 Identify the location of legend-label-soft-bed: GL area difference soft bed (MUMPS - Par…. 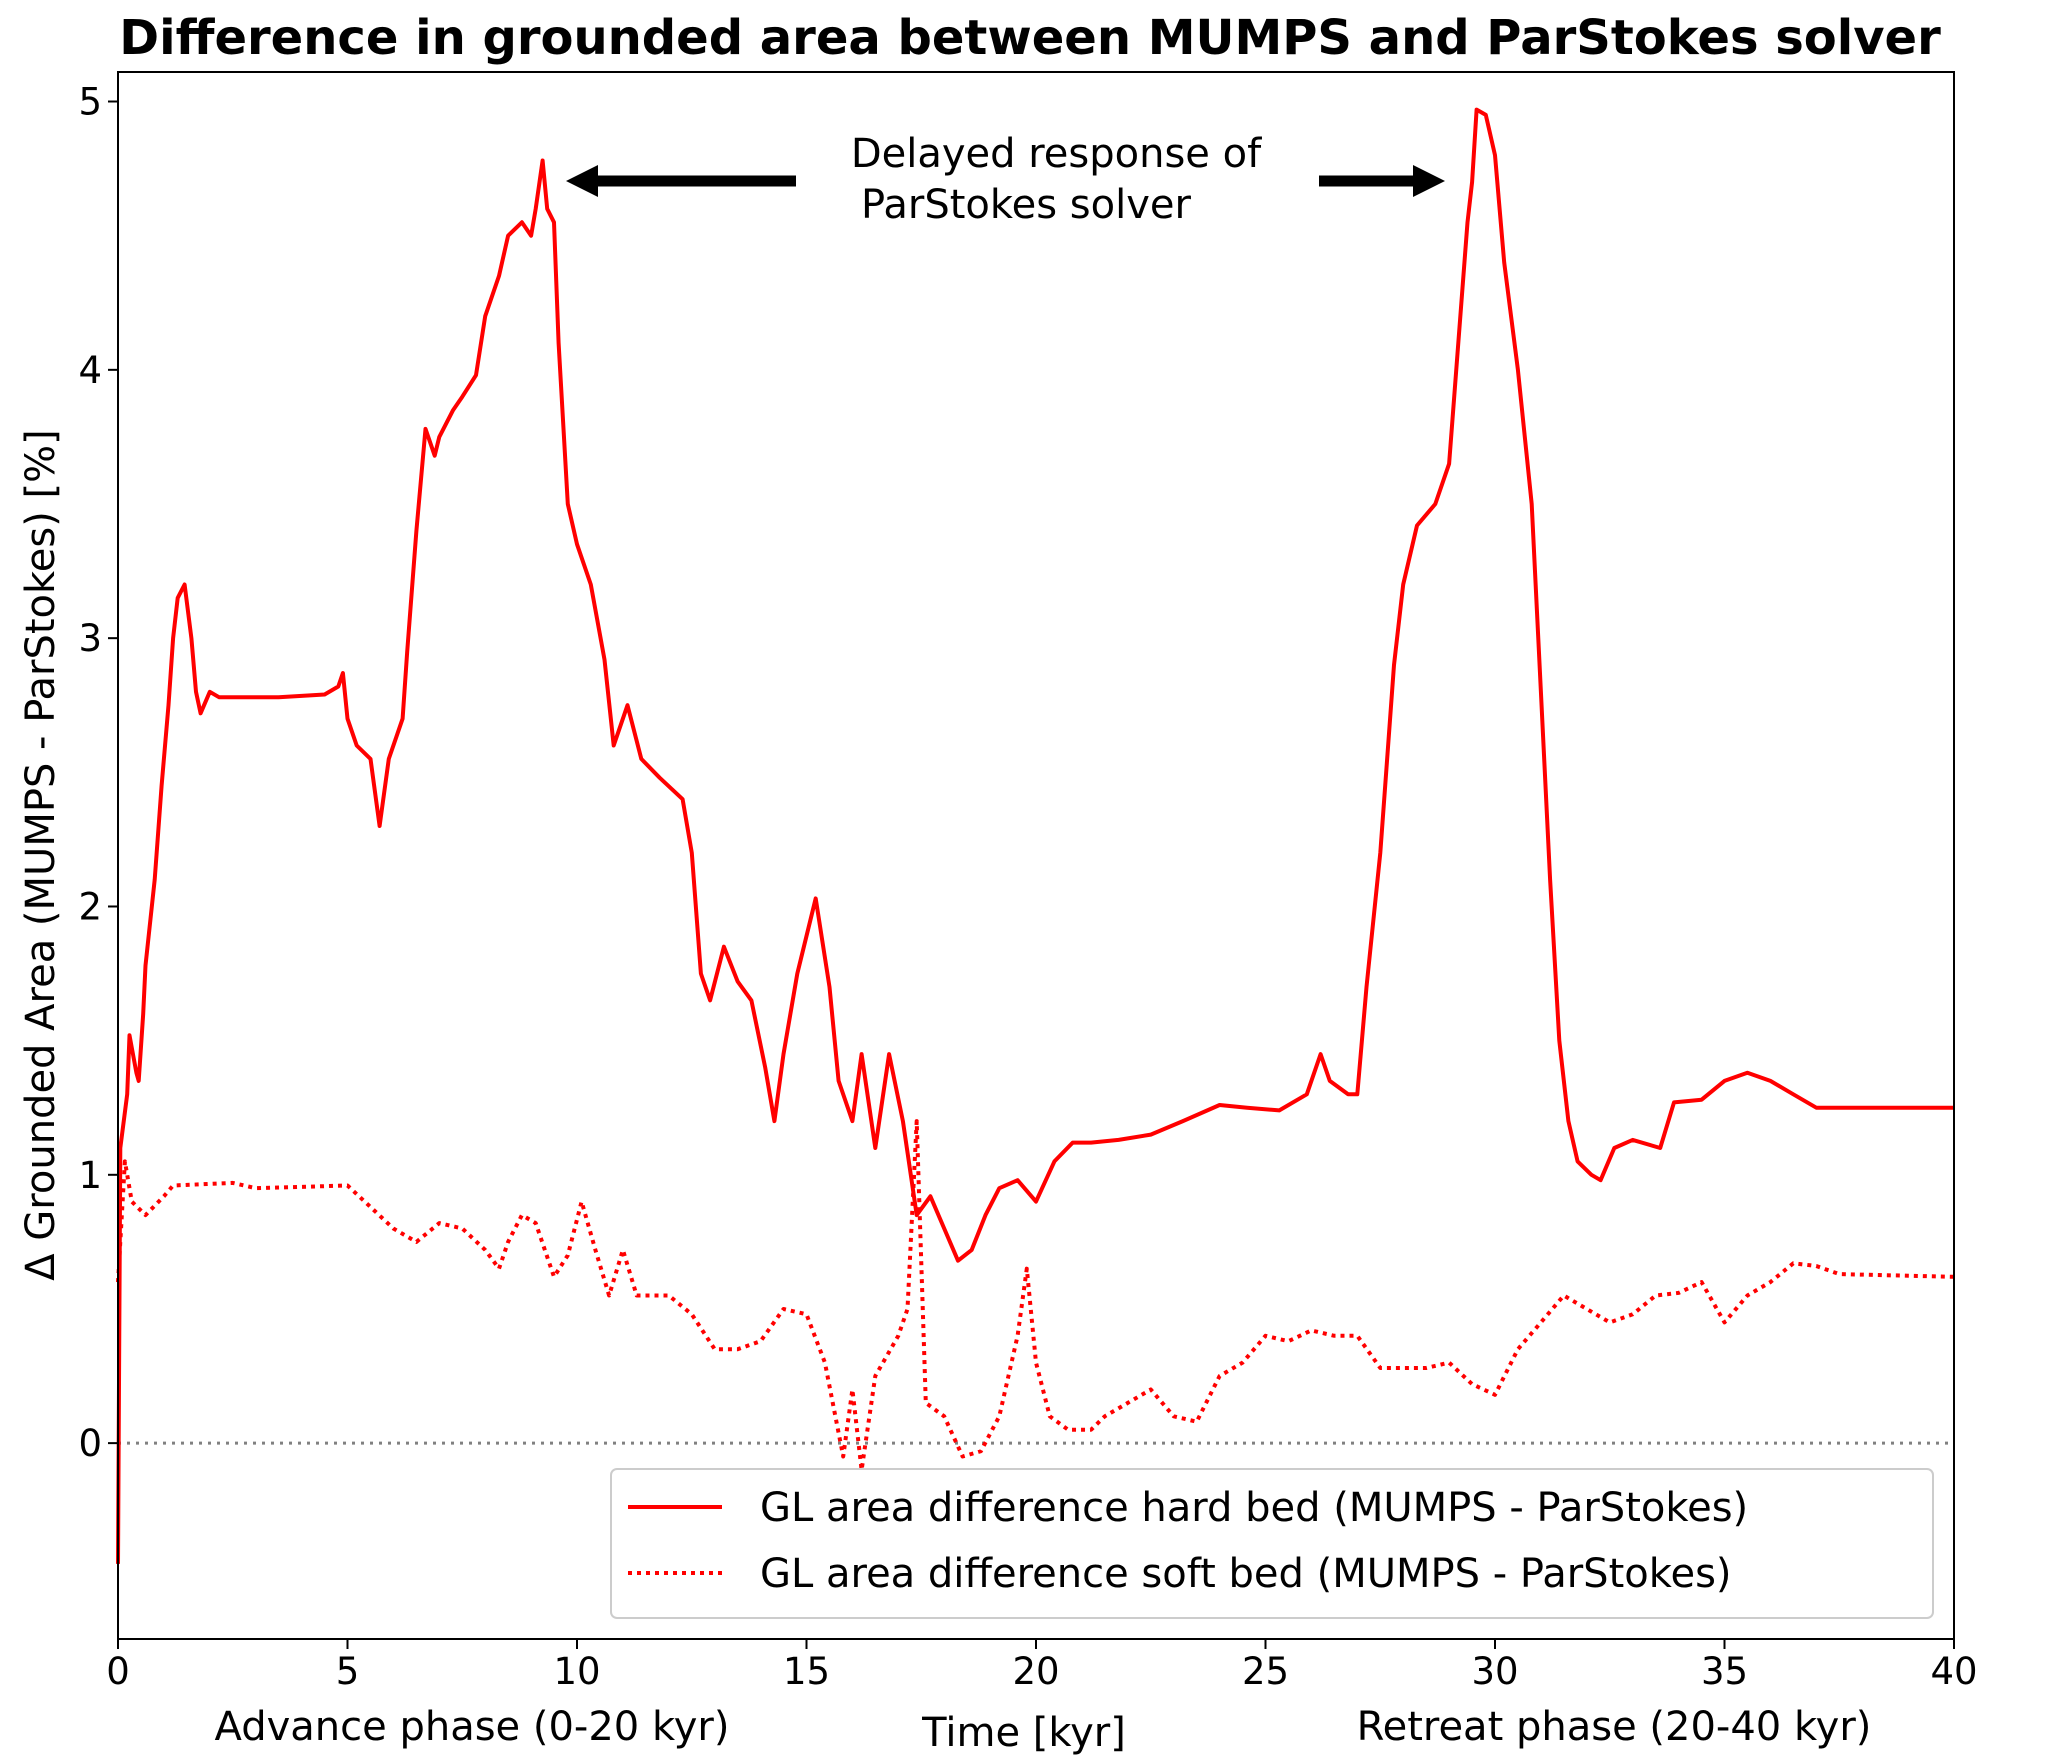
(1246, 1574).